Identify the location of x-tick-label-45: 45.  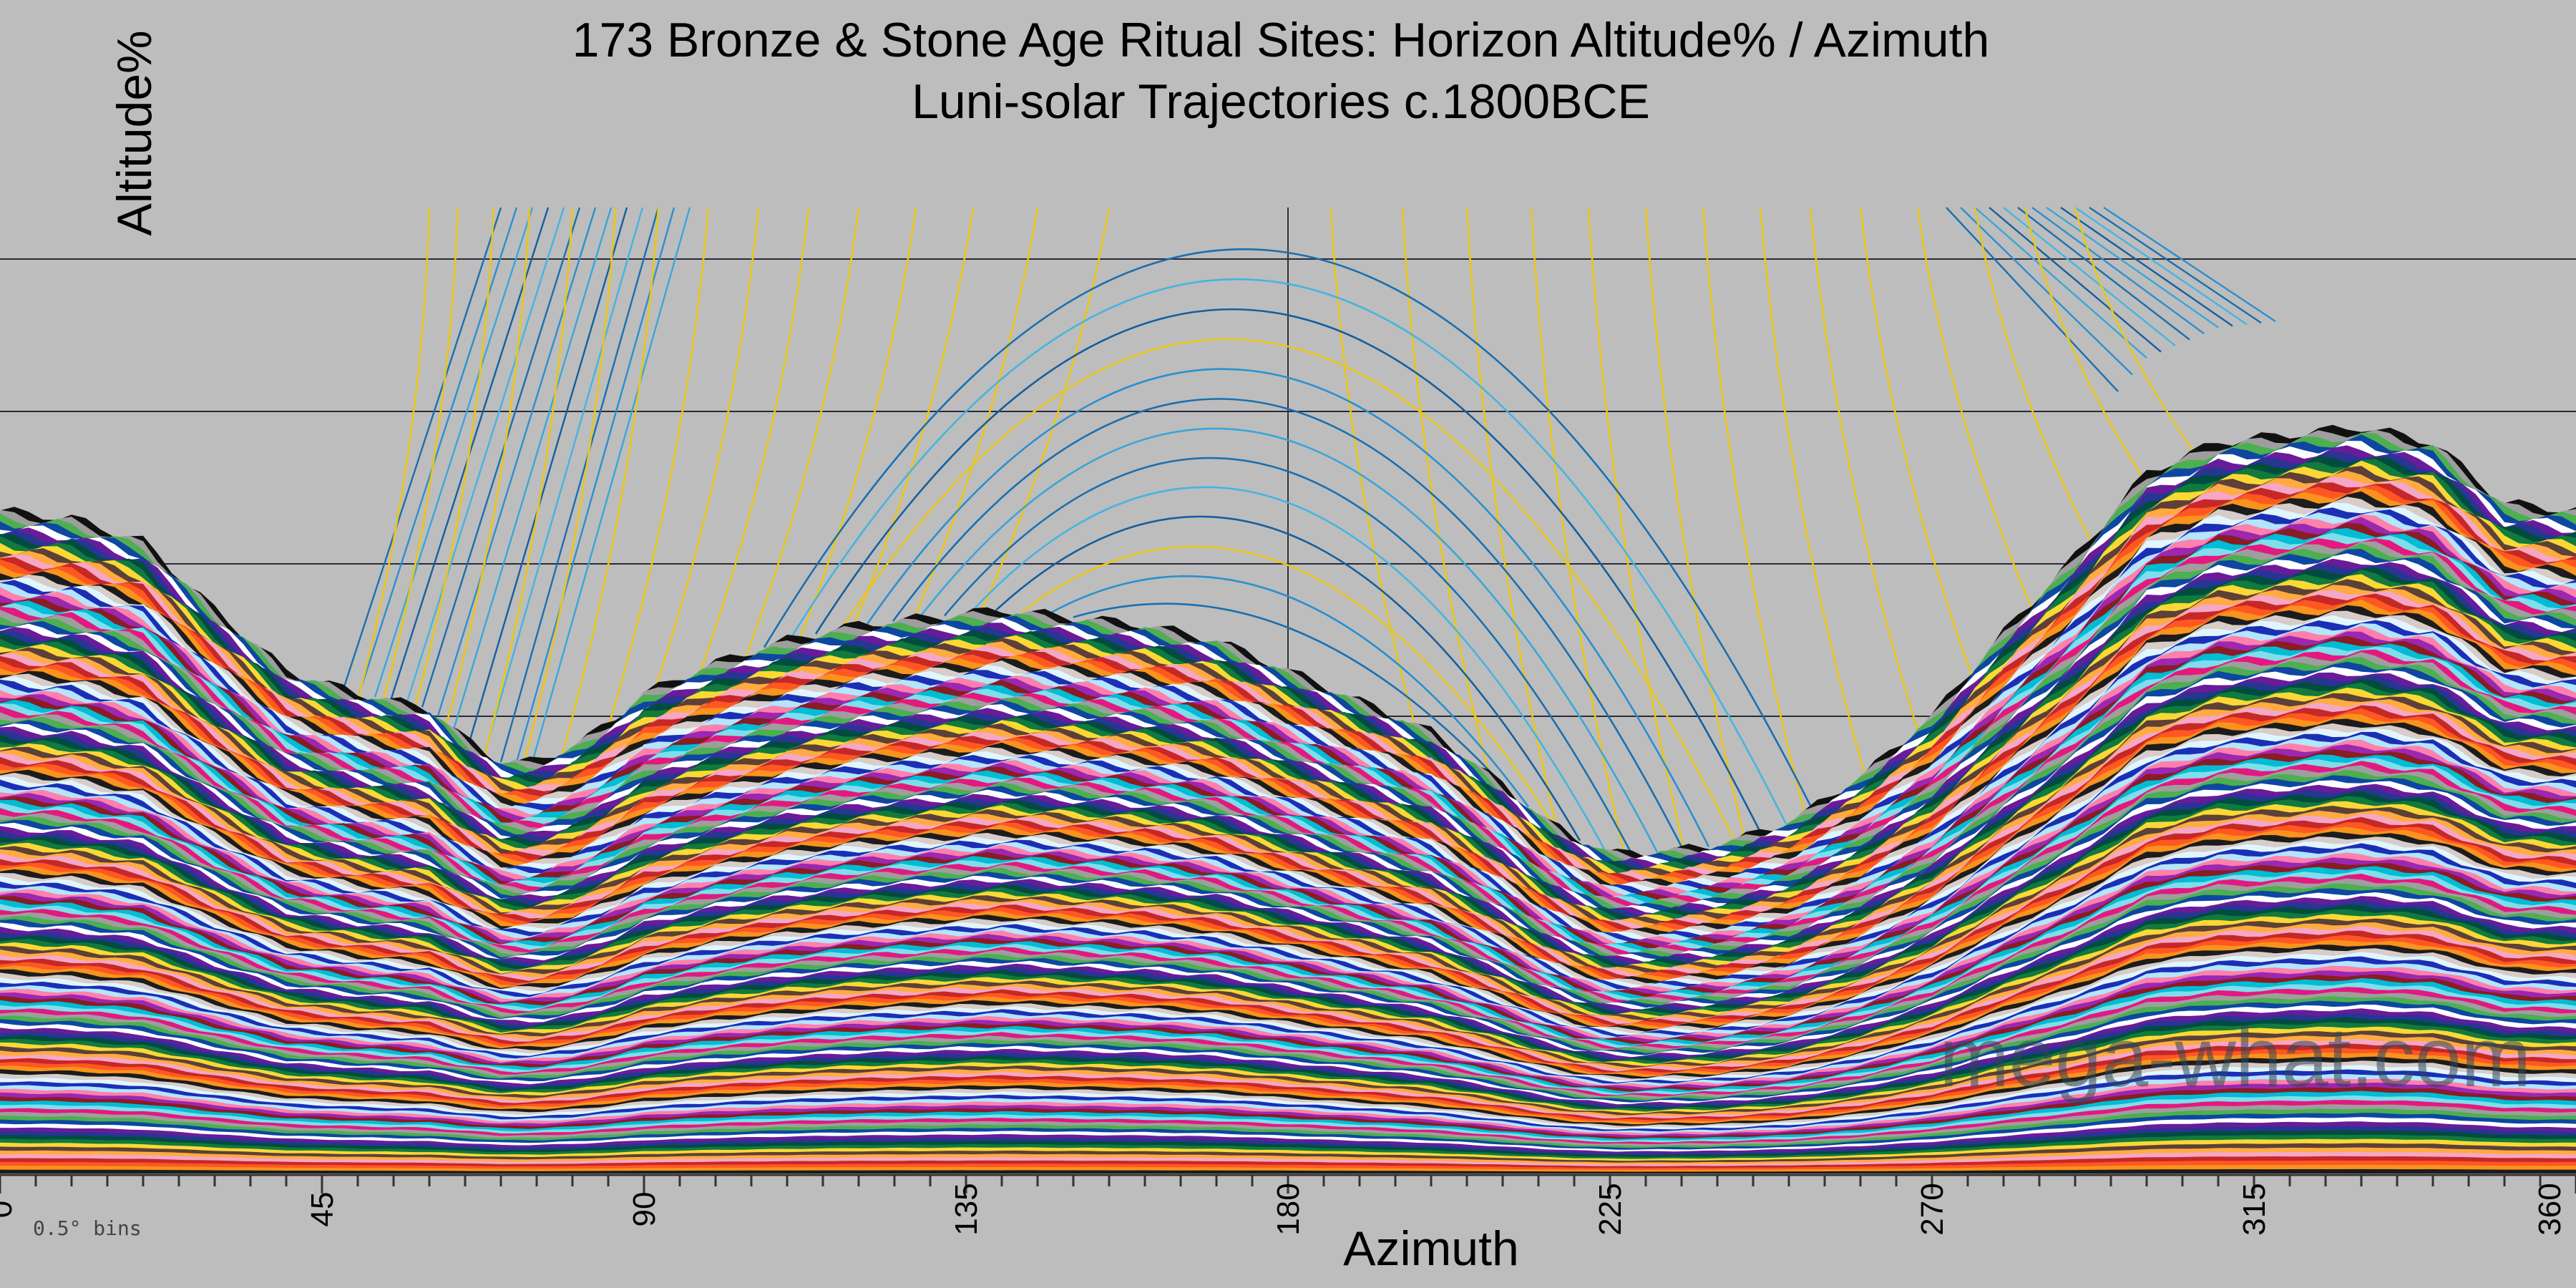
(322, 1209).